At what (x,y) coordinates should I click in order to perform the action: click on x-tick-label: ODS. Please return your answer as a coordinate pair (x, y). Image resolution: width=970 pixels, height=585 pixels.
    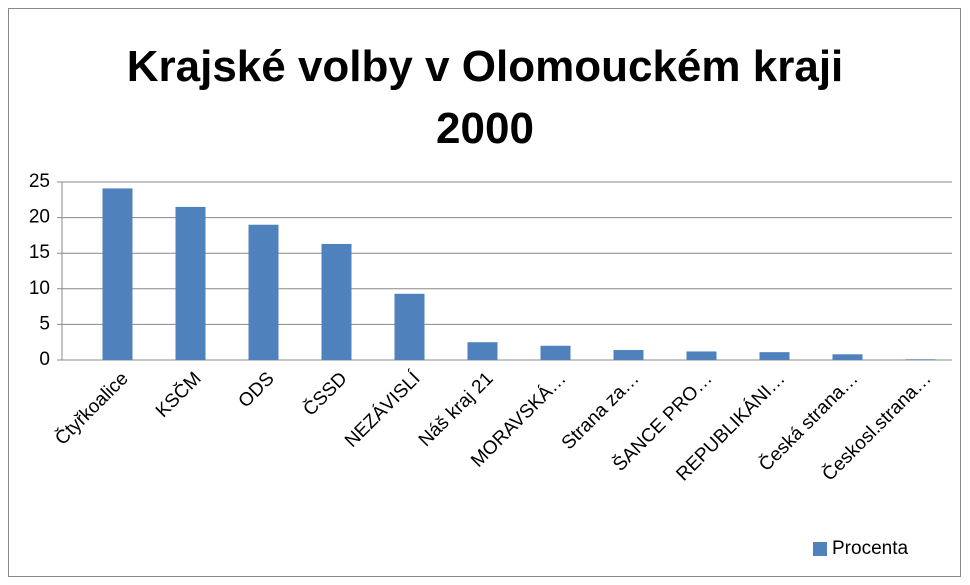
    Looking at the image, I should click on (257, 390).